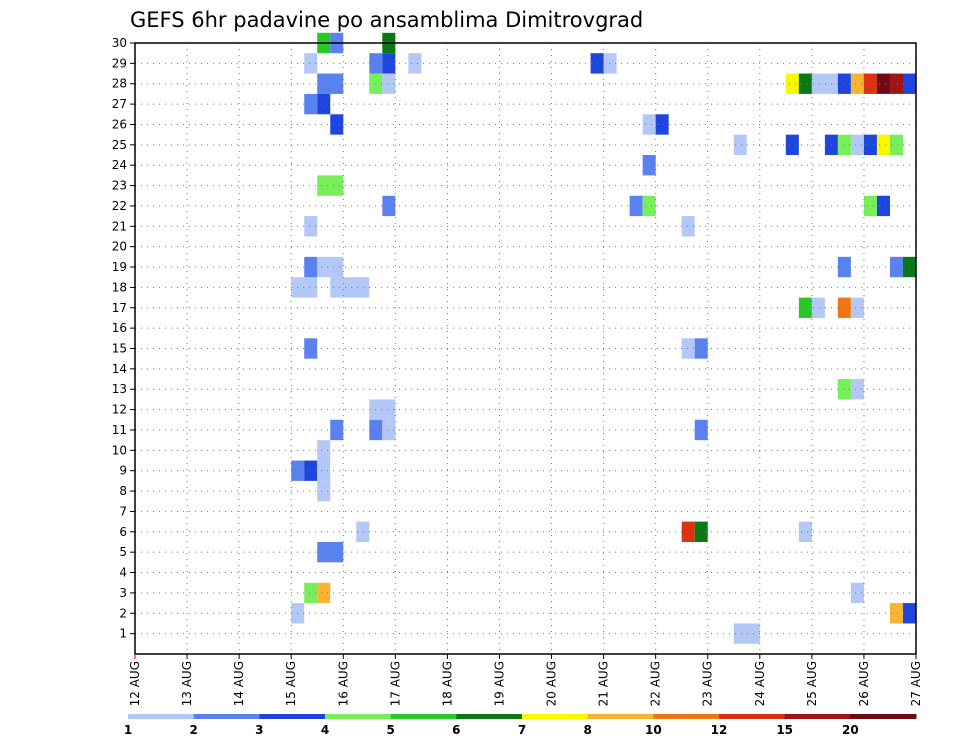 The width and height of the screenshot is (960, 742). What do you see at coordinates (239, 683) in the screenshot?
I see `x-tick-label: 14 AUG` at bounding box center [239, 683].